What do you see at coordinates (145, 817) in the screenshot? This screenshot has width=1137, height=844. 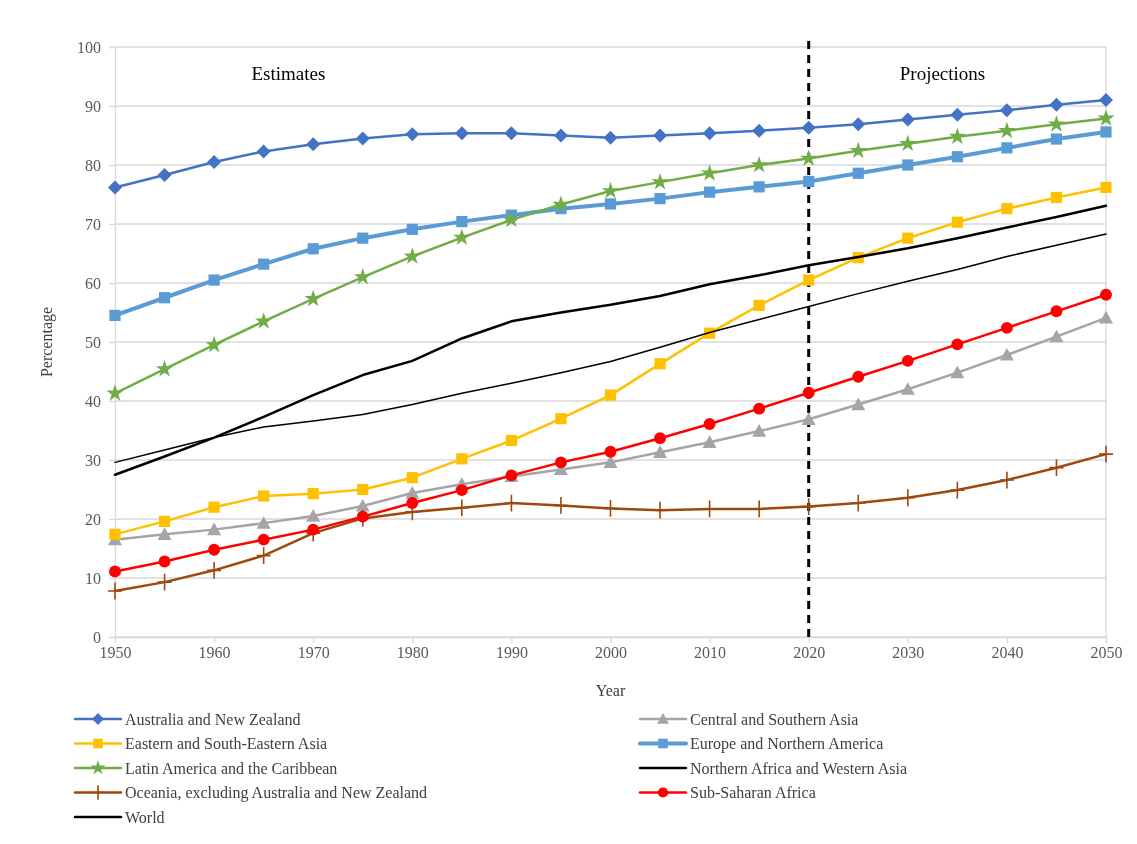 I see `legend-label: World` at bounding box center [145, 817].